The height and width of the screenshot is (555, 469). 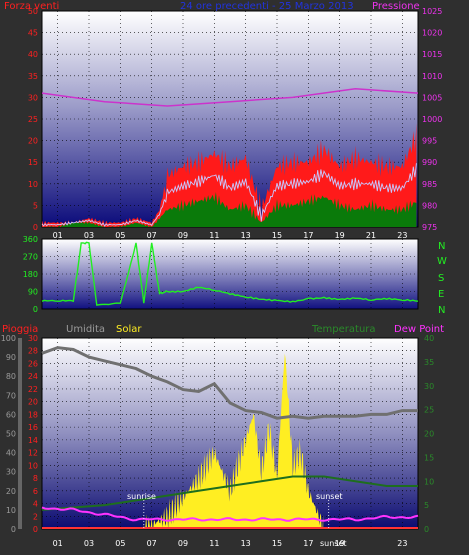 What do you see at coordinates (13, 529) in the screenshot?
I see `humidity-tick: 0` at bounding box center [13, 529].